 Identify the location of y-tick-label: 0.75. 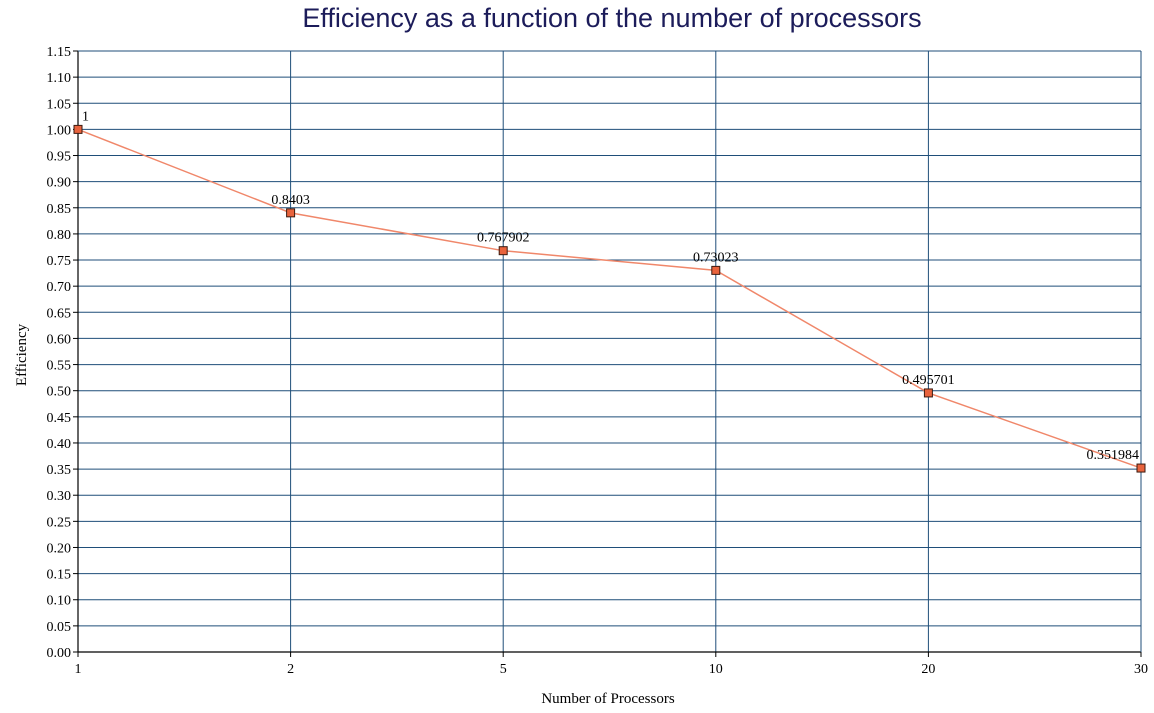
(59, 261).